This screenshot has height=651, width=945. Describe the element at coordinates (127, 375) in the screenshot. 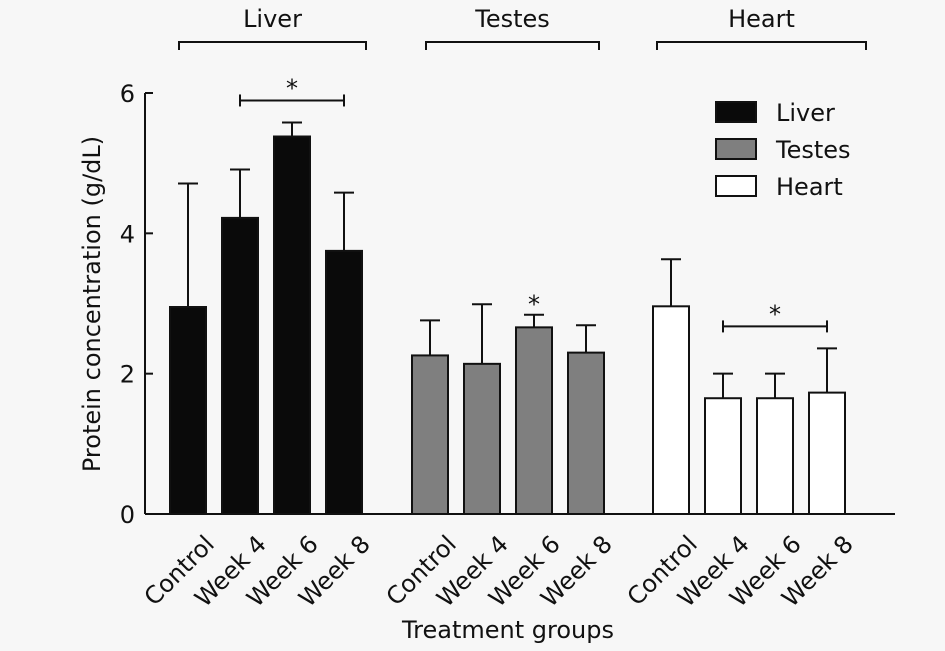

I see `y-tick-label: 2` at that location.